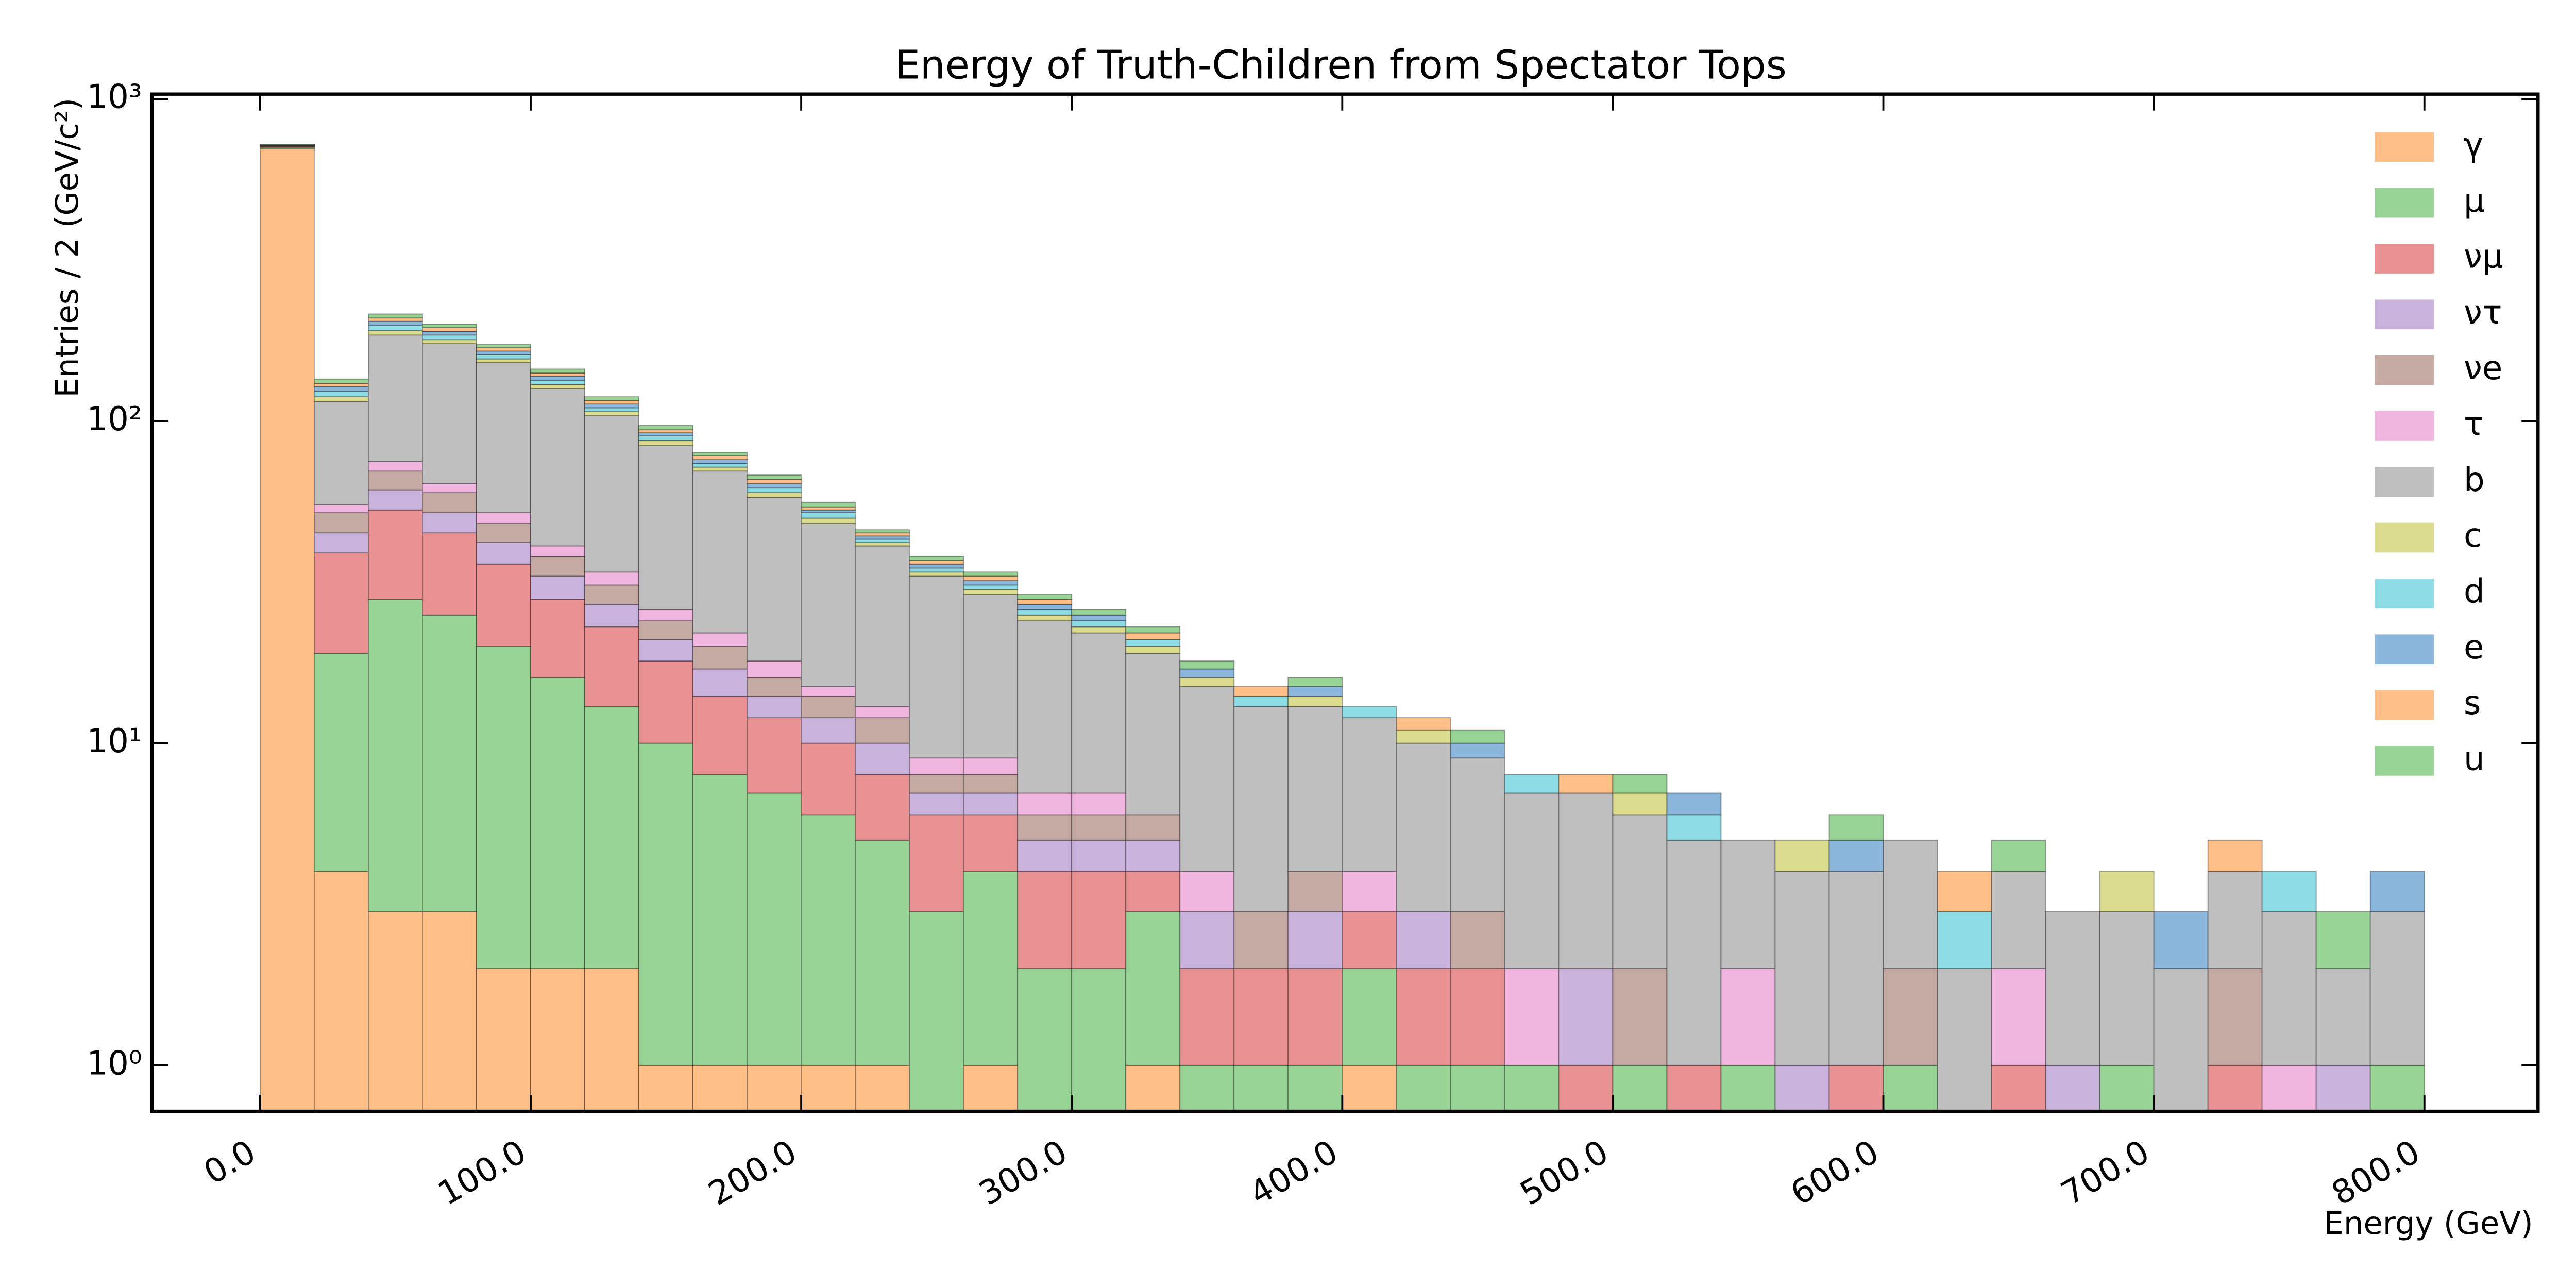 This screenshot has height=1288, width=2576. Describe the element at coordinates (2474, 592) in the screenshot. I see `legend-label: d` at that location.